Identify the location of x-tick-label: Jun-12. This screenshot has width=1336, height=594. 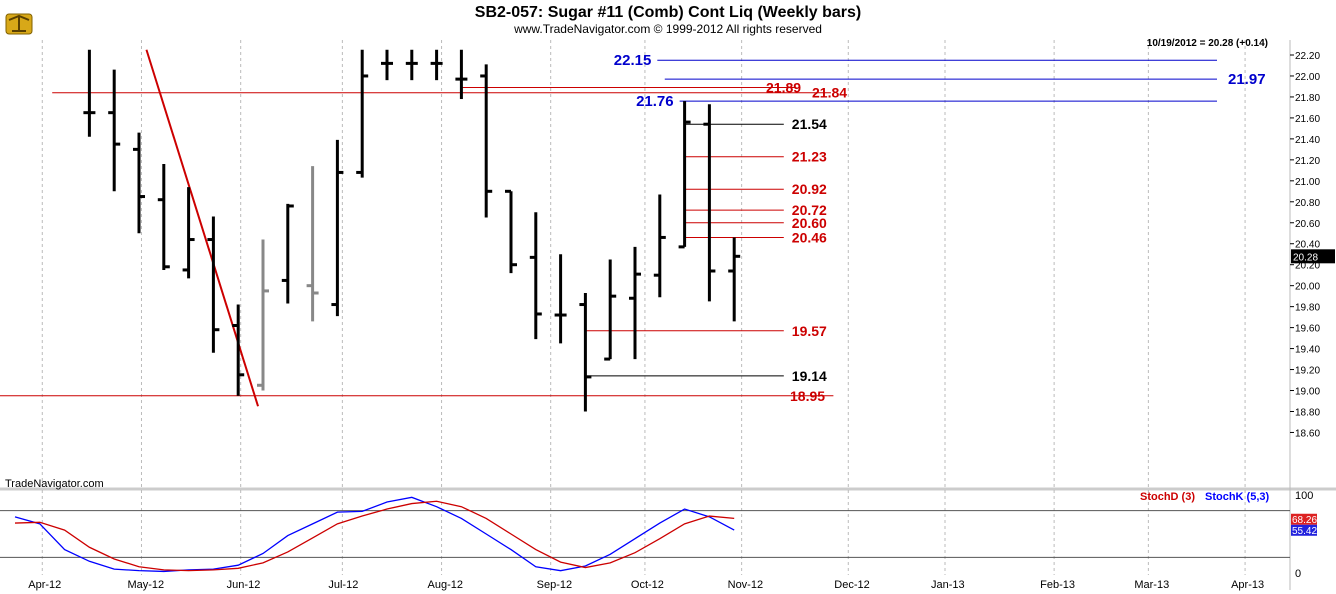
(244, 585).